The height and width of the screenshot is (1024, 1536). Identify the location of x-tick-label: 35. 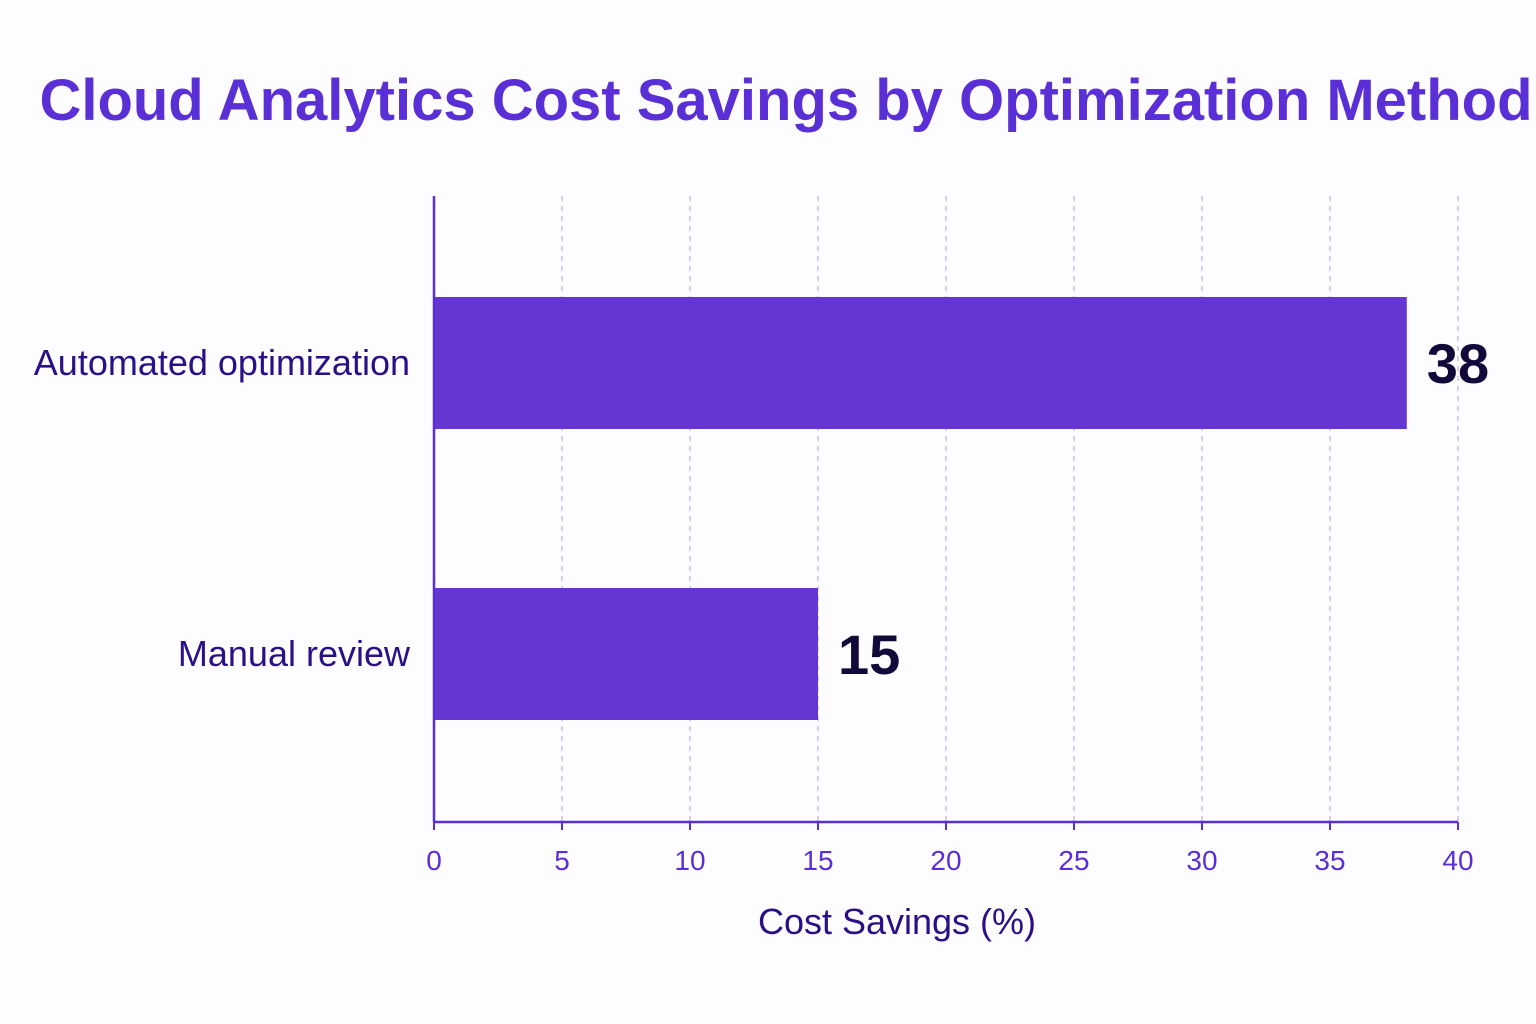
(1329, 860).